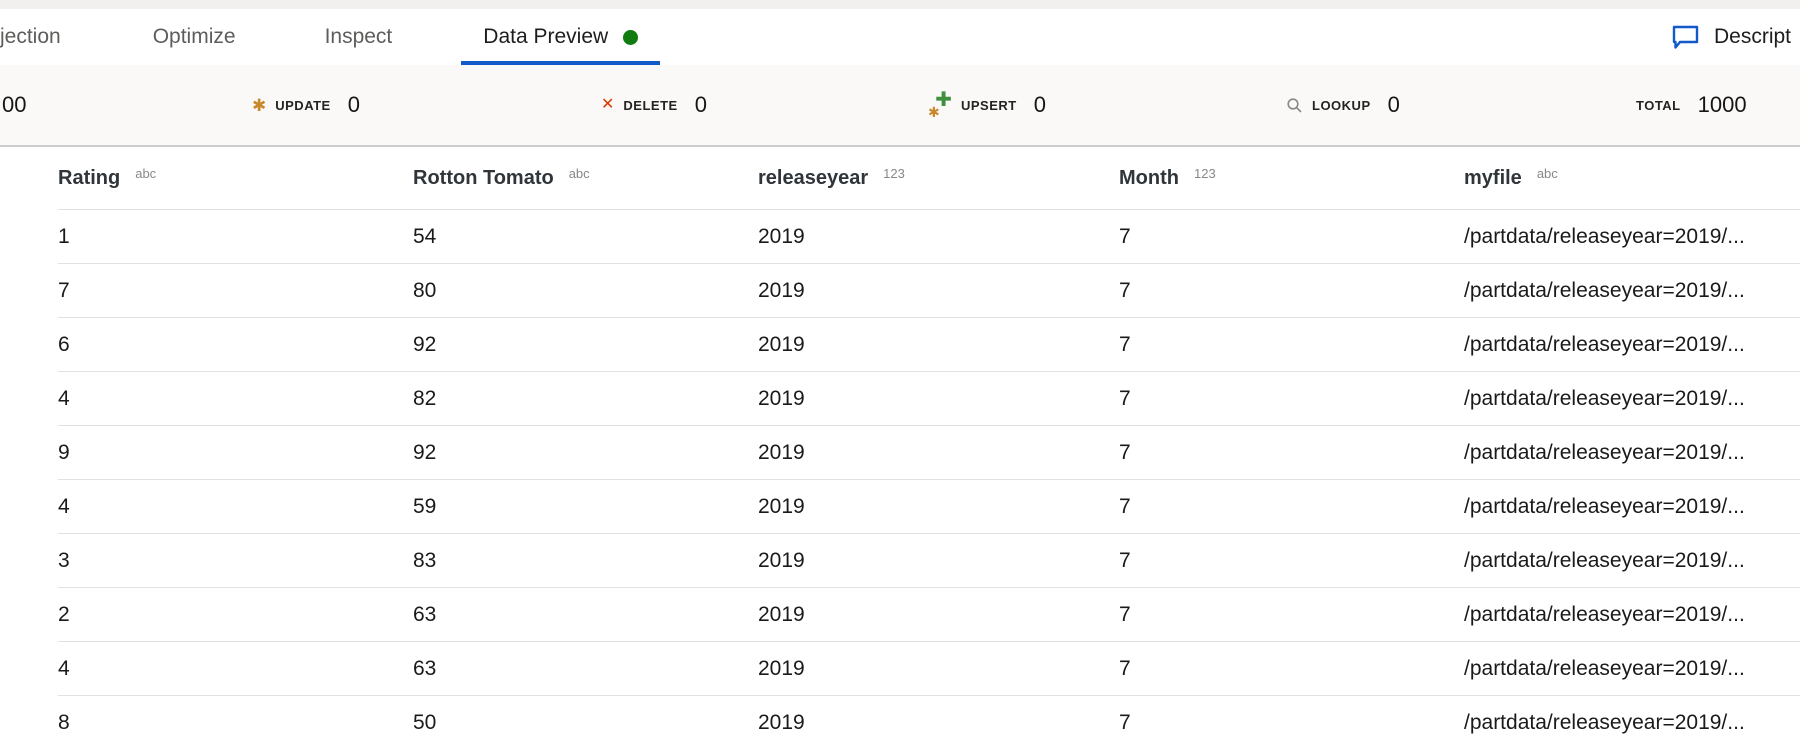  What do you see at coordinates (940, 104) in the screenshot?
I see `asterisk-plus-icon: ✱ ✚` at bounding box center [940, 104].